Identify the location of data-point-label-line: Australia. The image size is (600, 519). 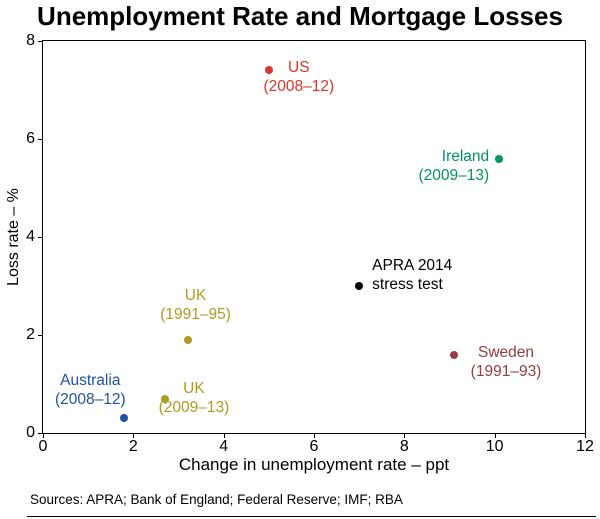
(90, 381).